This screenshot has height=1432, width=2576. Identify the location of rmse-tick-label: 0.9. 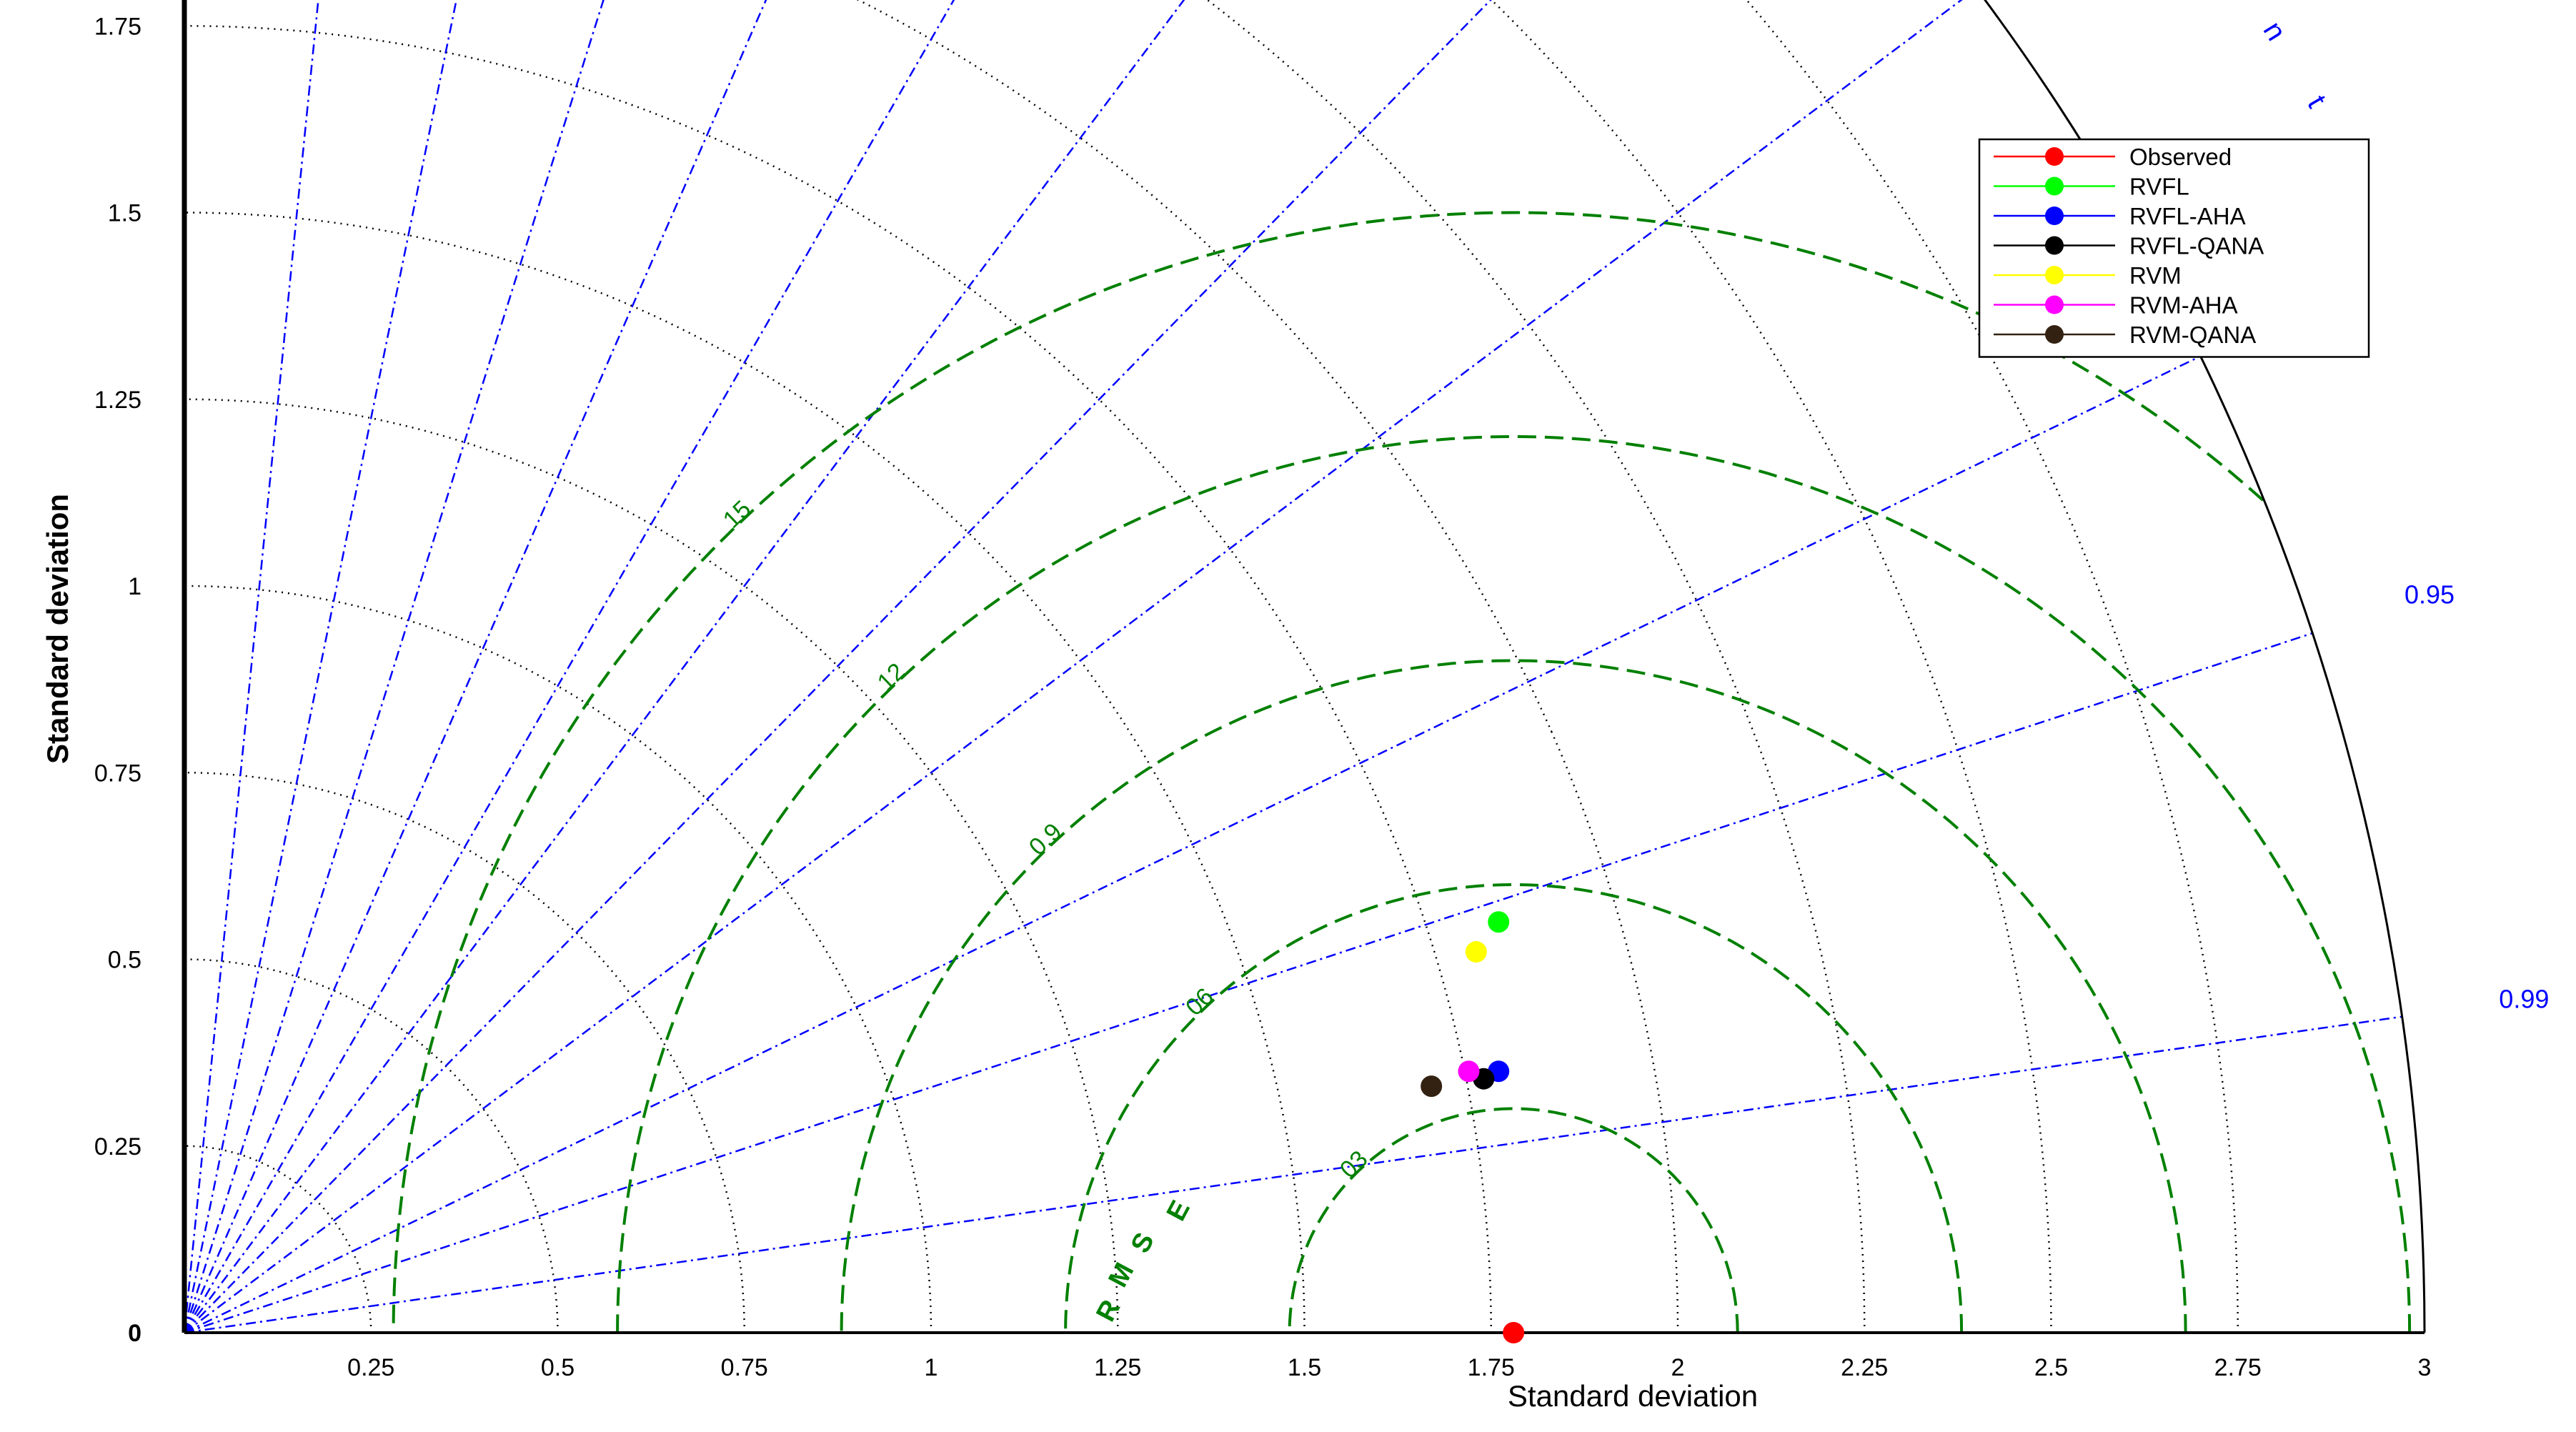
(1045, 840).